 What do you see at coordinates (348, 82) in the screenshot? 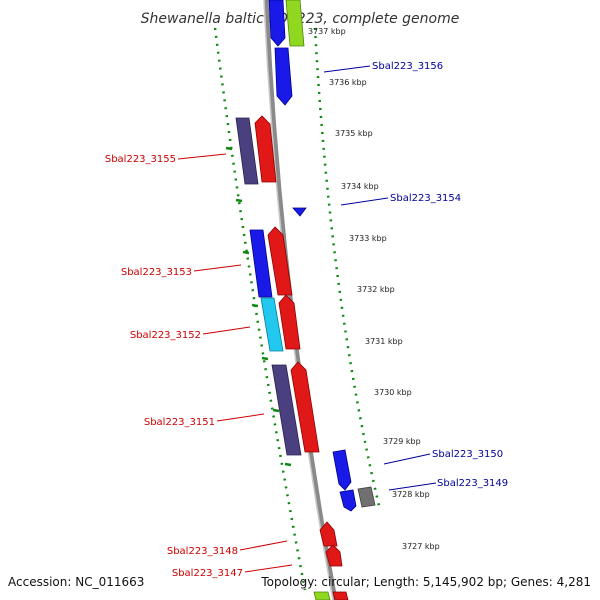
I see `tick-label: 3736 kbp` at bounding box center [348, 82].